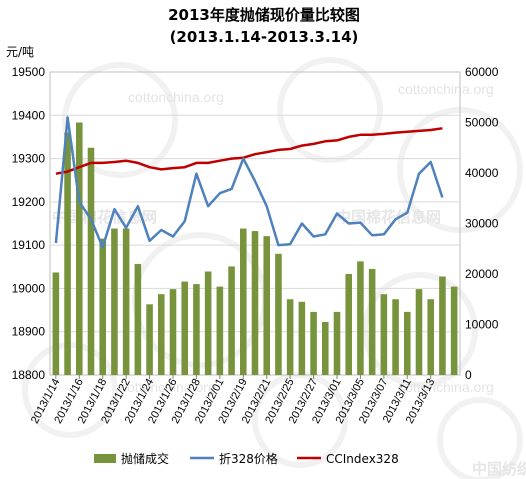 Image resolution: width=526 pixels, height=479 pixels. Describe the element at coordinates (249, 151) in the screenshot. I see `ccindex-line` at that location.